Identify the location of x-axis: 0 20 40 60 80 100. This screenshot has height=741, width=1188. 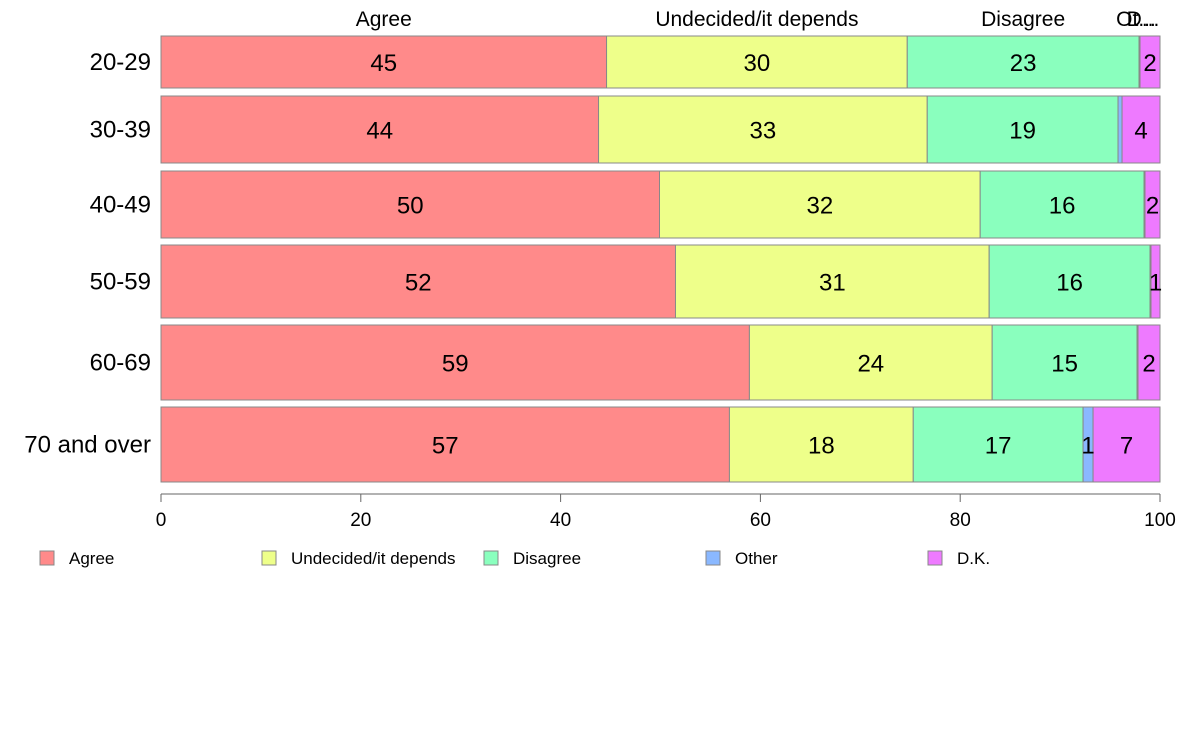
(666, 512).